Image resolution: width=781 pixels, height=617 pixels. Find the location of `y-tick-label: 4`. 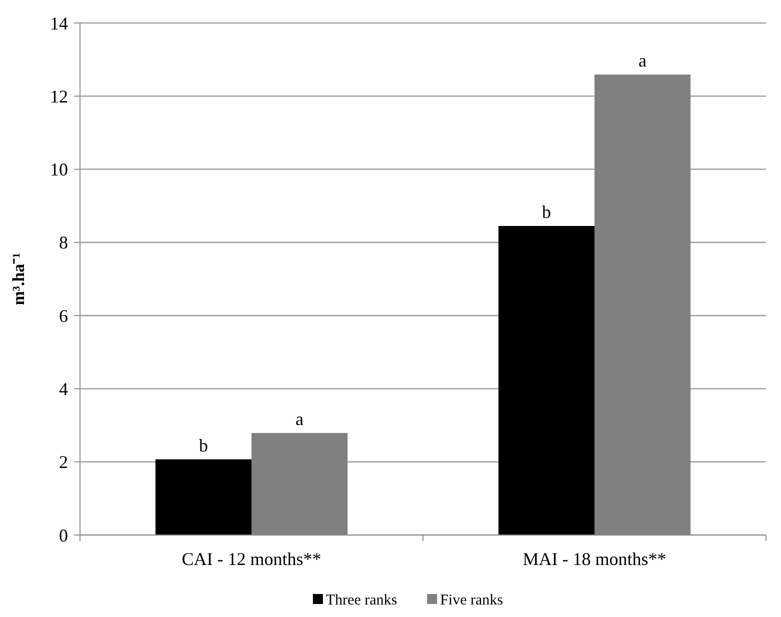

y-tick-label: 4 is located at coordinates (63, 389).